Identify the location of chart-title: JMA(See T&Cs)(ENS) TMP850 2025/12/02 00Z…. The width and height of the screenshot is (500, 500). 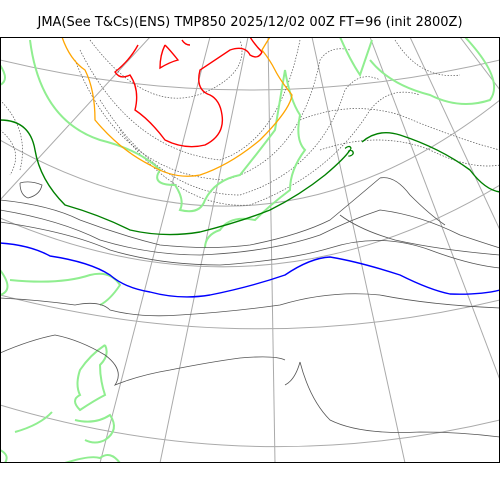
(250, 22).